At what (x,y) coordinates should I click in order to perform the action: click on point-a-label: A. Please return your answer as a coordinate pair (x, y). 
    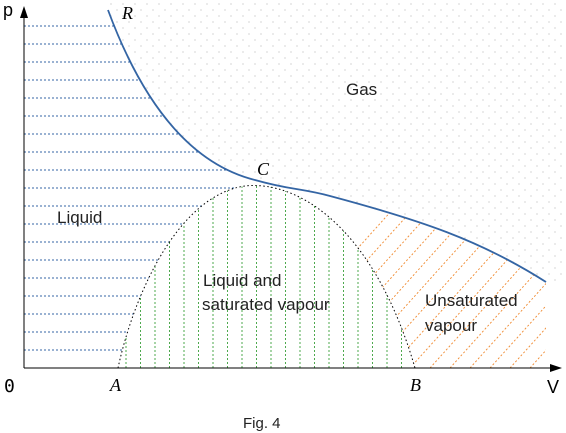
    Looking at the image, I should click on (115, 385).